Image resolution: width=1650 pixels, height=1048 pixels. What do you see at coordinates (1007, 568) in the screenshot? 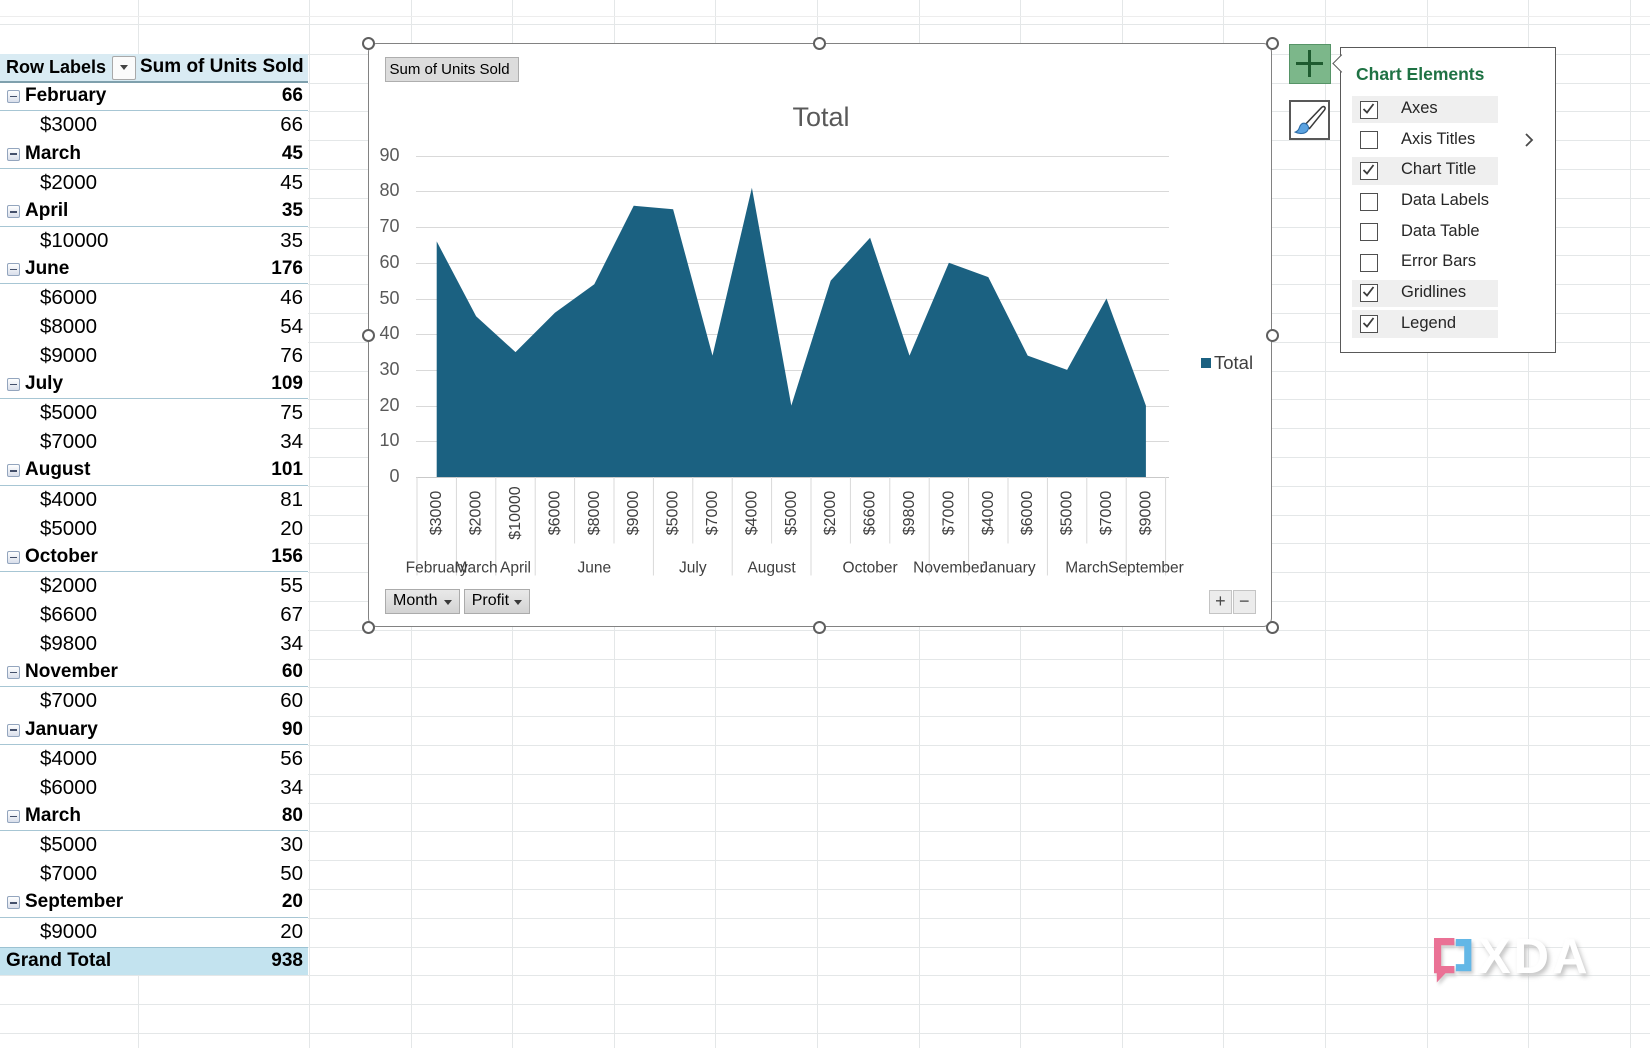
I see `svg-text: January` at bounding box center [1007, 568].